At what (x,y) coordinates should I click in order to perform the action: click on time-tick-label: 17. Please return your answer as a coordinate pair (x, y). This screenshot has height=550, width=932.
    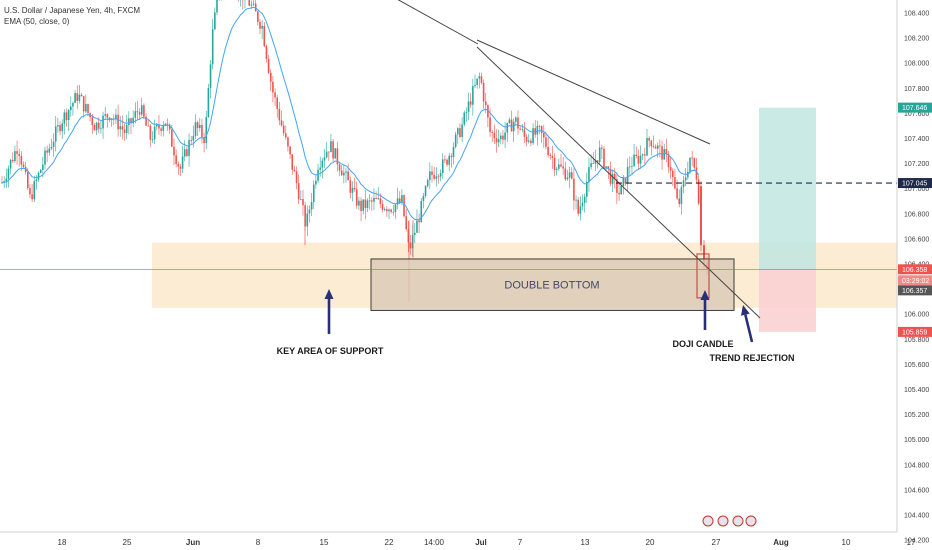
    Looking at the image, I should click on (911, 542).